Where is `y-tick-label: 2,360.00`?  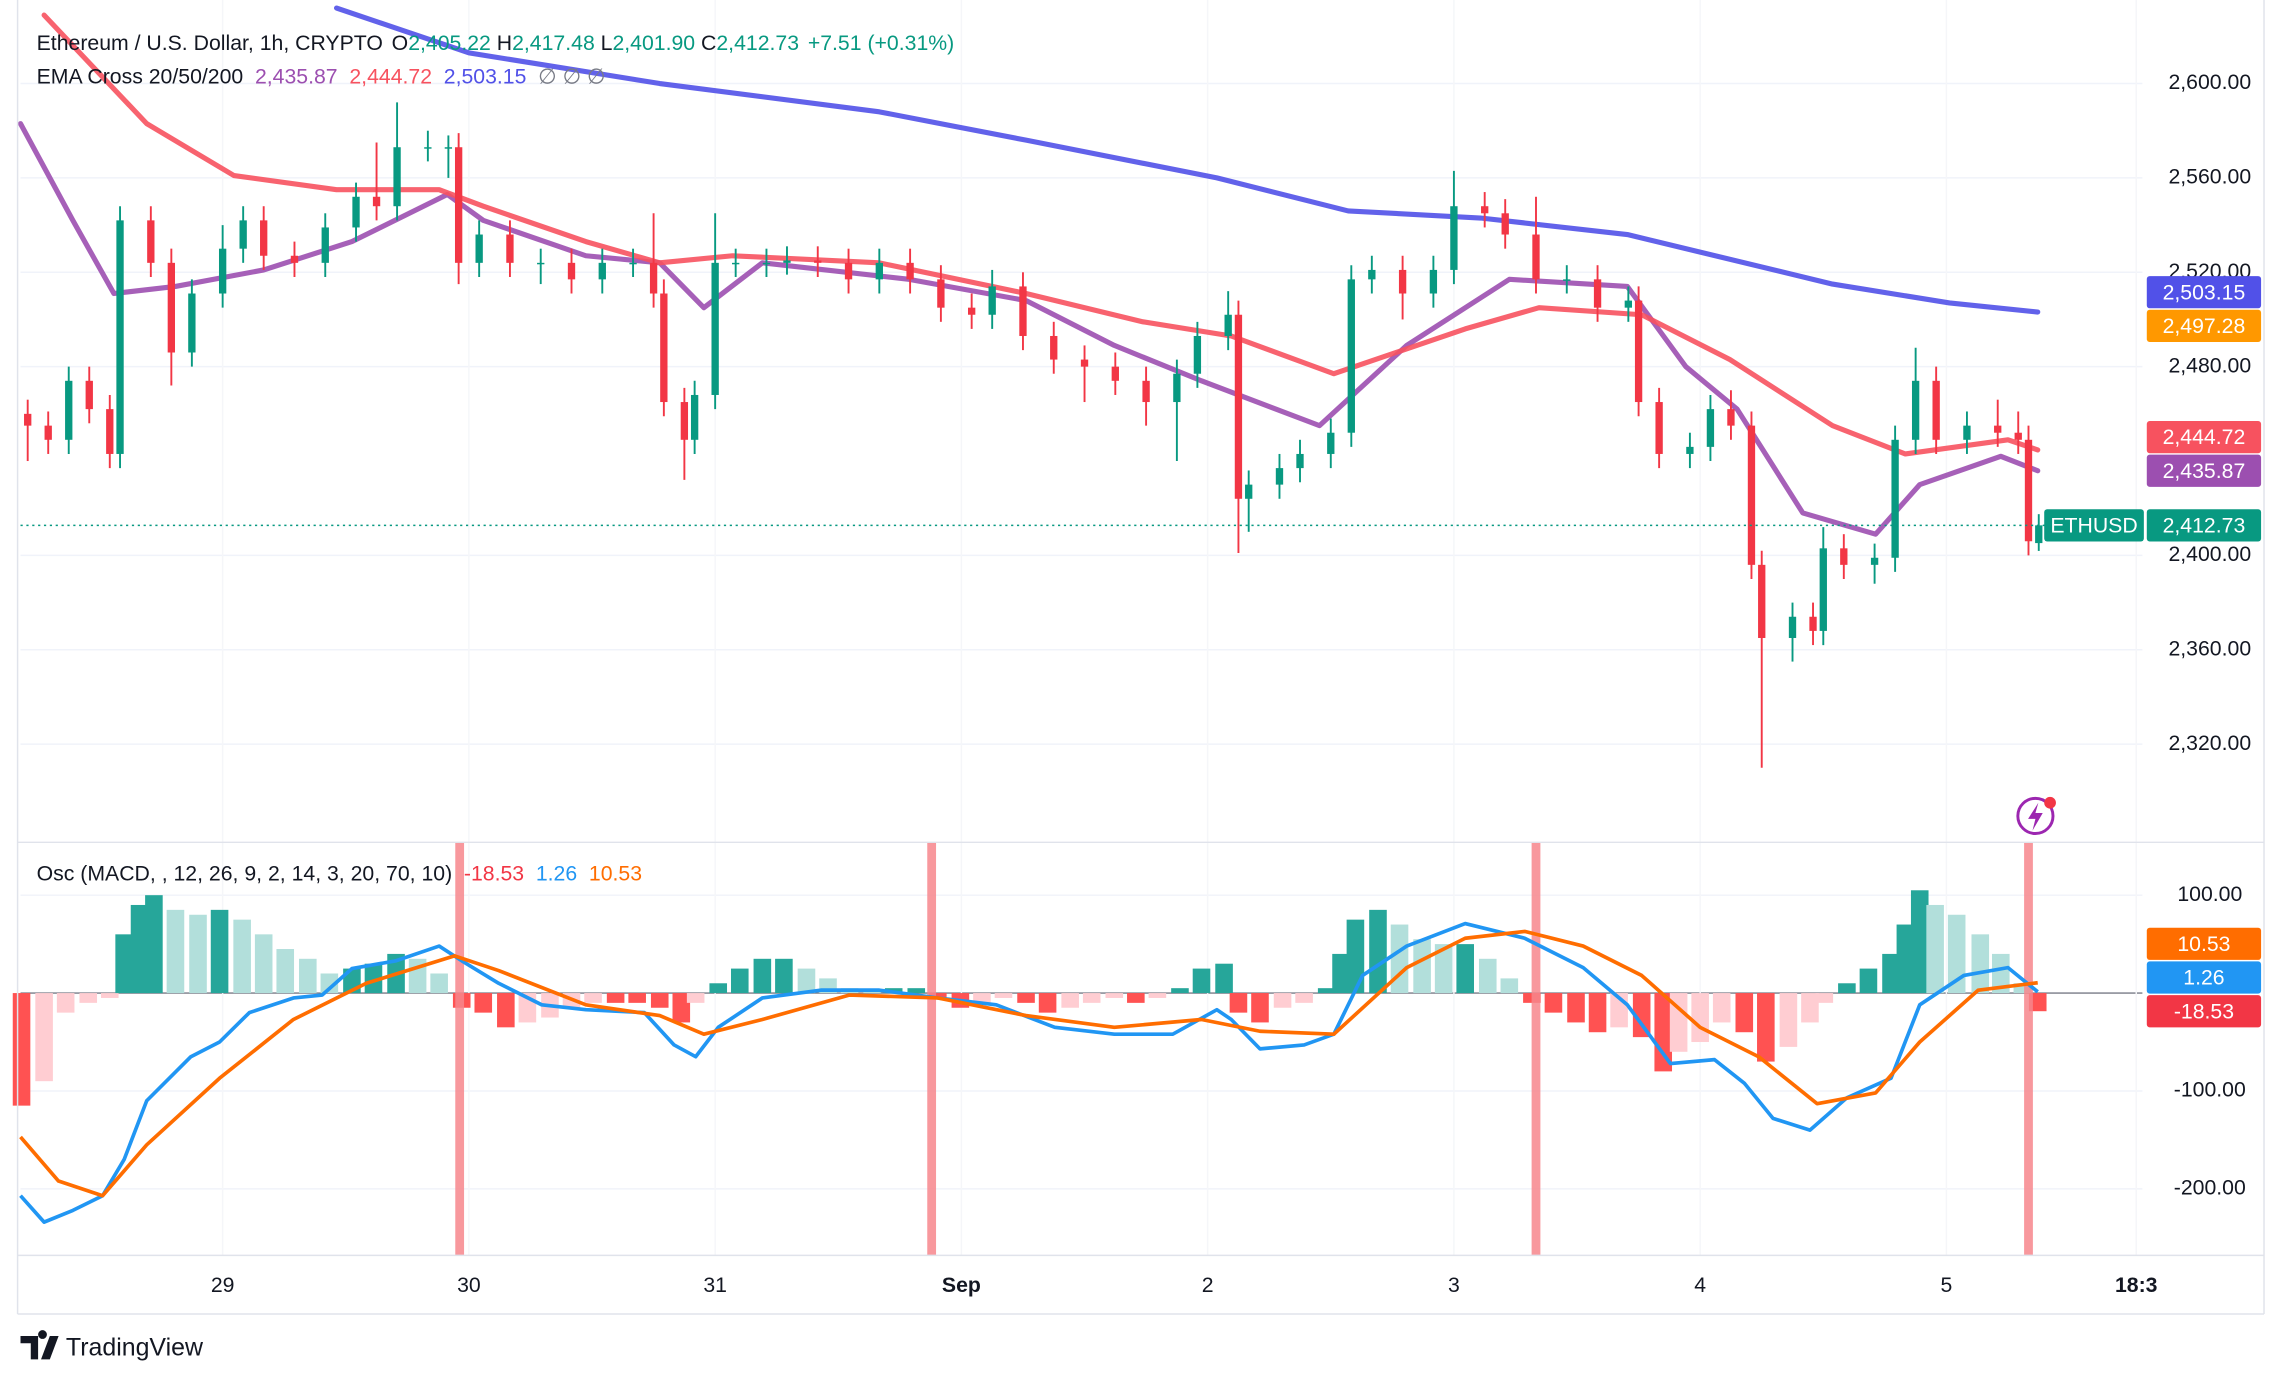 y-tick-label: 2,360.00 is located at coordinates (2209, 648).